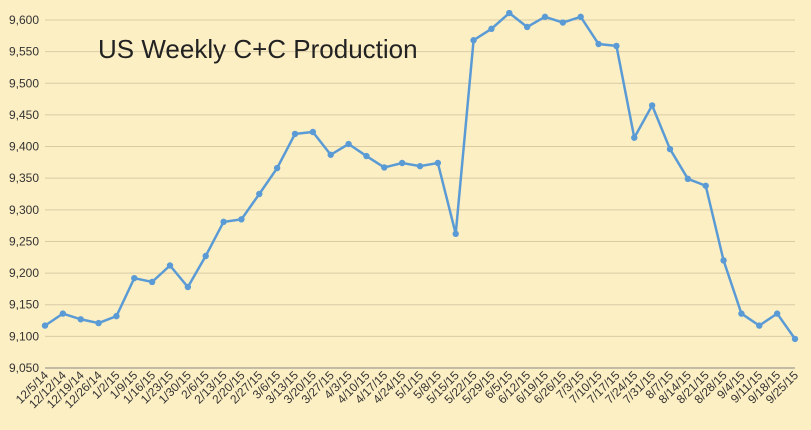 Image resolution: width=811 pixels, height=430 pixels. I want to click on y-tick-label: 9,250, so click(24, 241).